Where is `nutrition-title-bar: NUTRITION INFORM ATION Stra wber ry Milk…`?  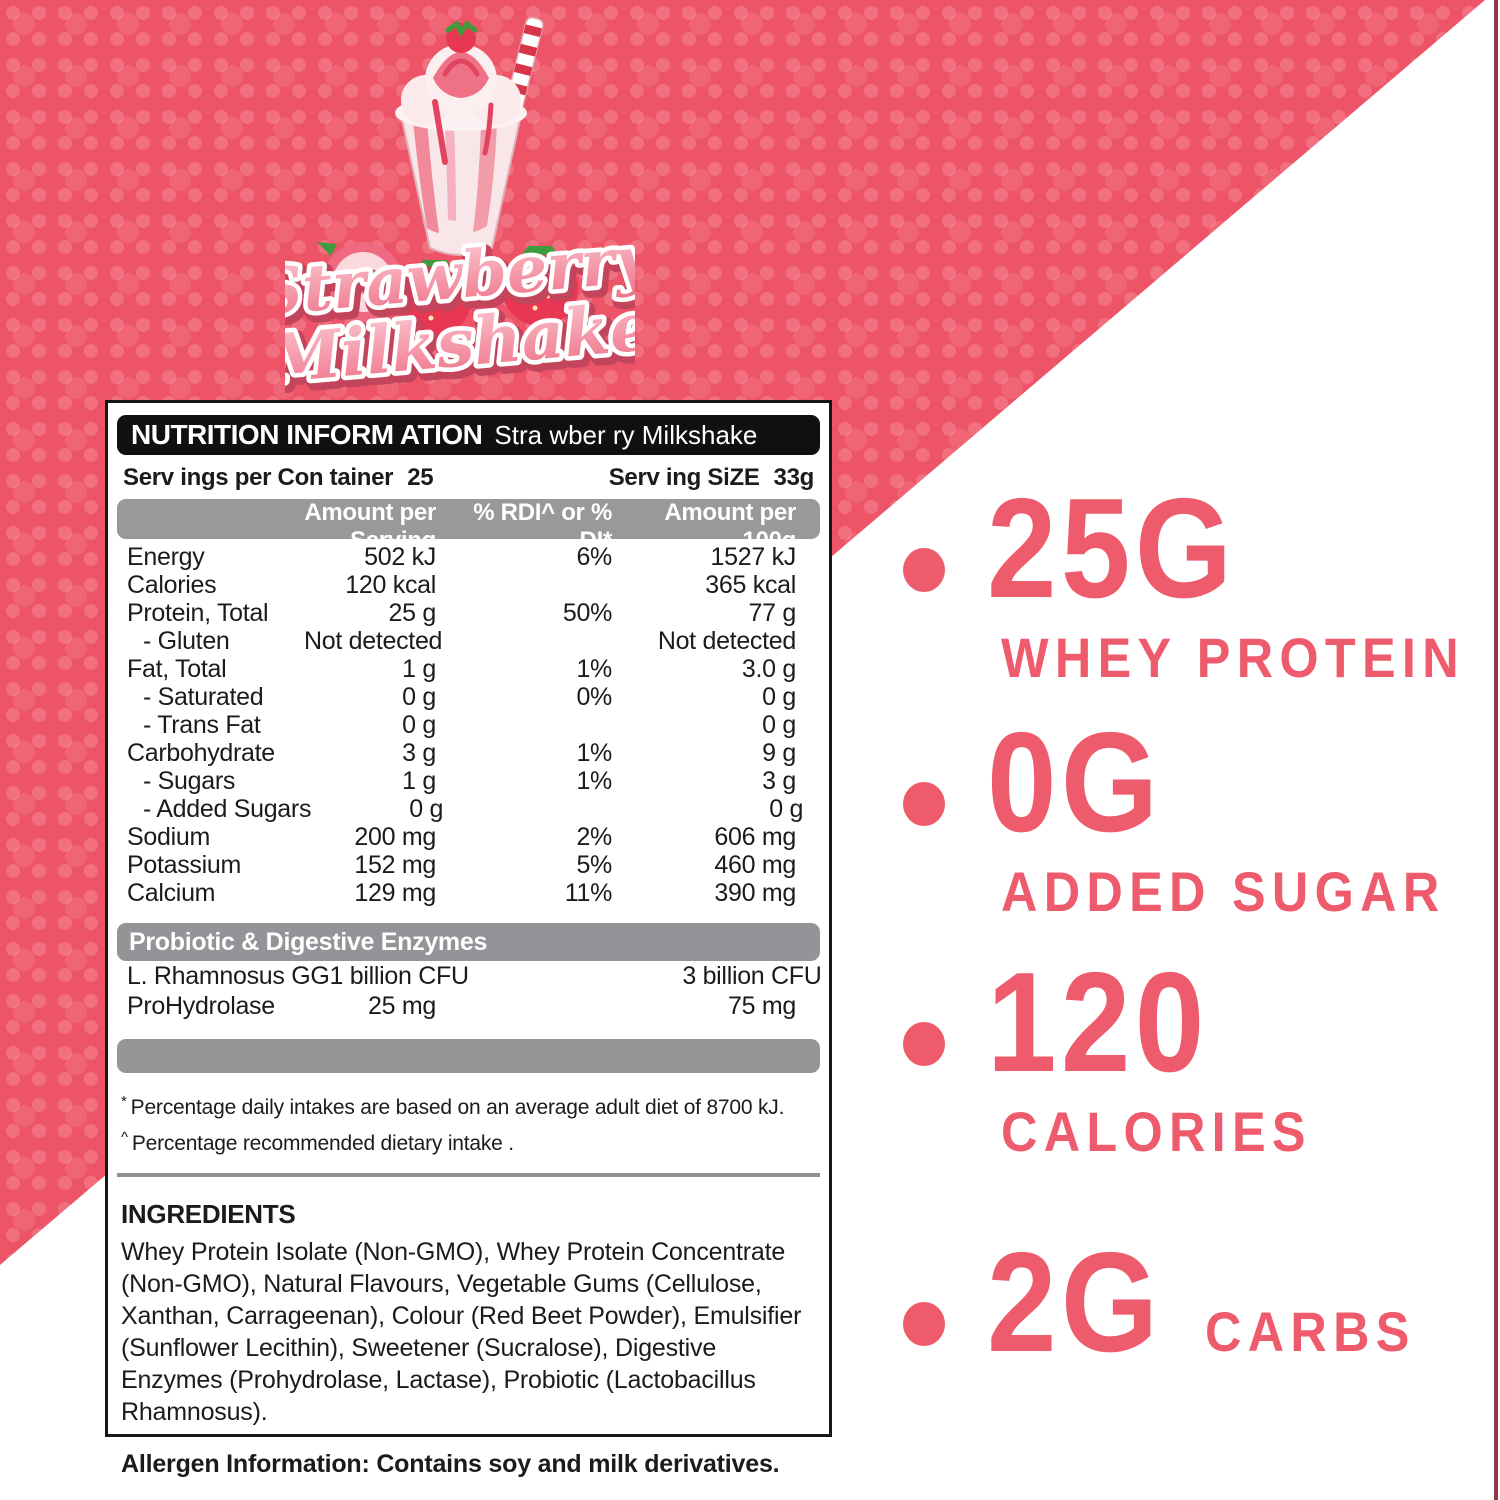
nutrition-title-bar: NUTRITION INFORM ATION Stra wber ry Milk… is located at coordinates (468, 435).